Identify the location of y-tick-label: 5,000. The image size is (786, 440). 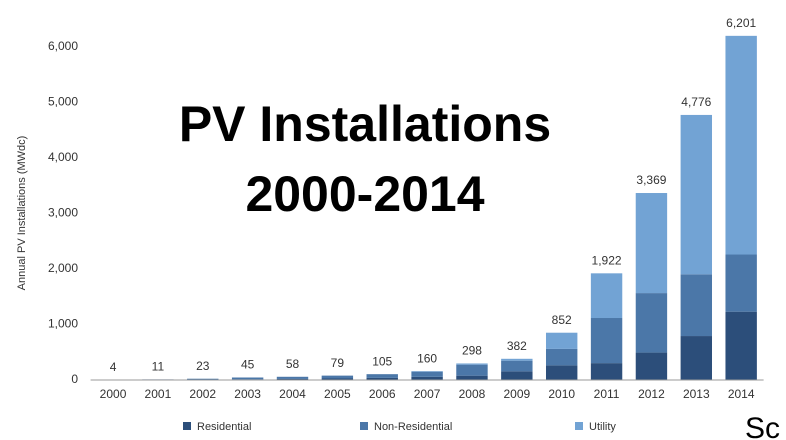
(63, 102).